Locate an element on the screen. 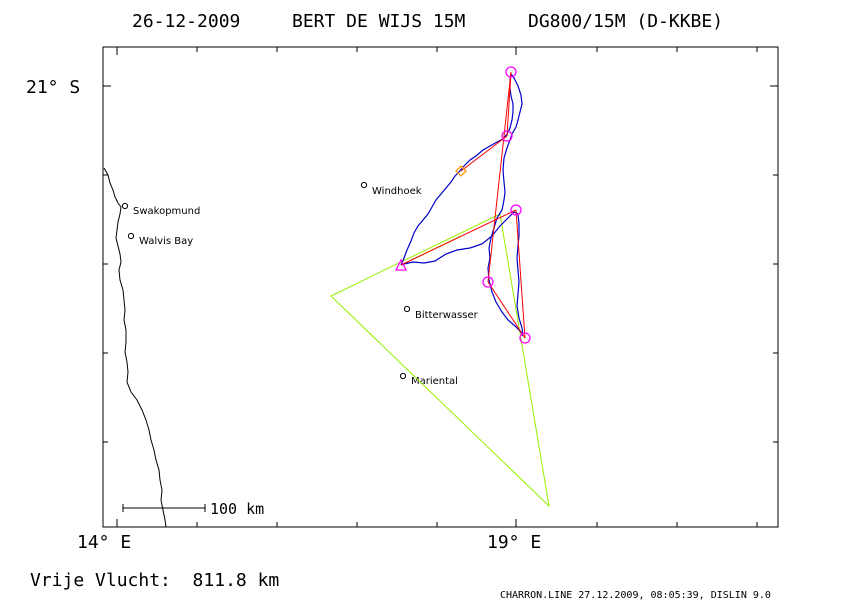 The height and width of the screenshot is (603, 853). bottom-ticks is located at coordinates (437, 523).